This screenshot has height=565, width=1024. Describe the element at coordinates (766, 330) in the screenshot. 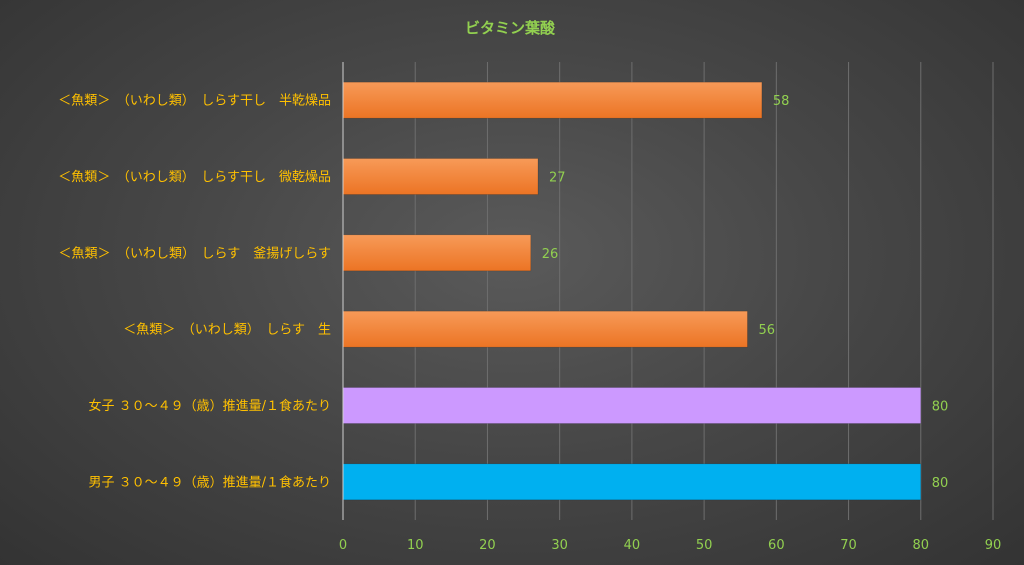

I see `data-label-4: 56` at that location.